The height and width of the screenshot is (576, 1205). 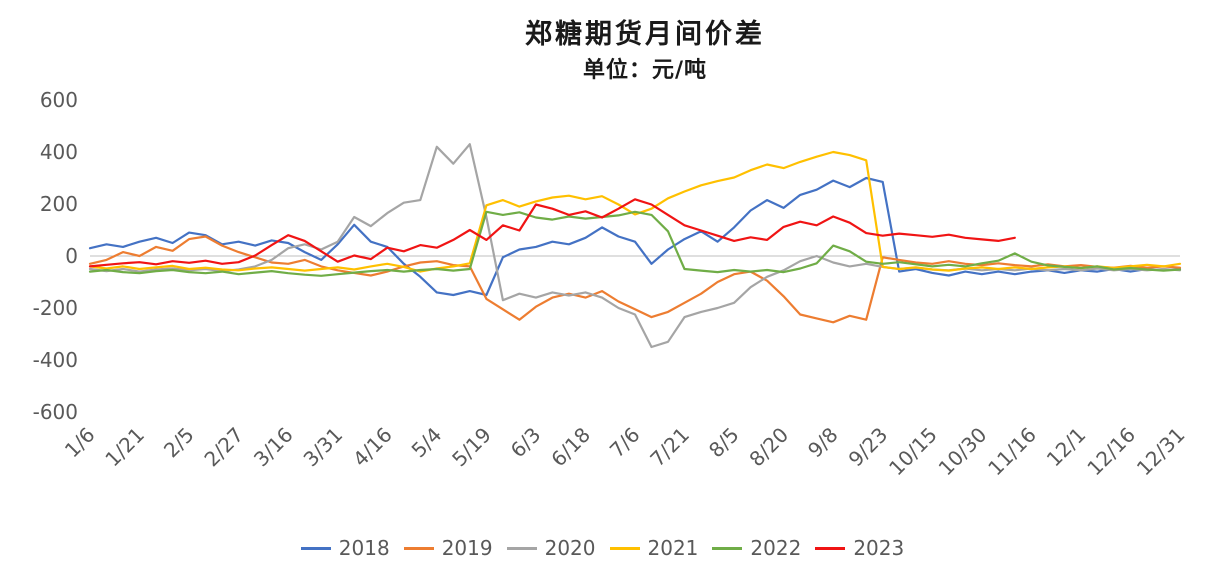 I want to click on legend-swatch-2020, so click(x=521, y=548).